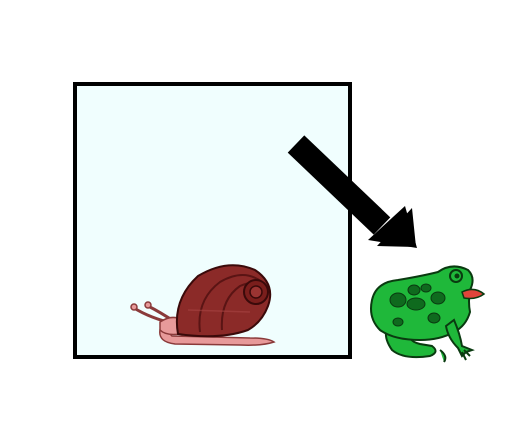 The width and height of the screenshot is (518, 434). Describe the element at coordinates (203, 305) in the screenshot. I see `snail-icon` at that location.